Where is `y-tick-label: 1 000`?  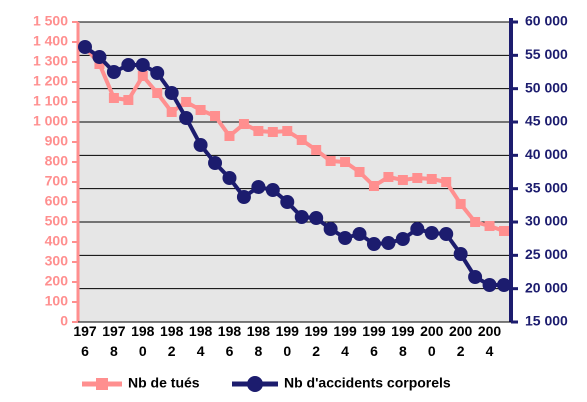 y-tick-label: 1 000 is located at coordinates (50, 121).